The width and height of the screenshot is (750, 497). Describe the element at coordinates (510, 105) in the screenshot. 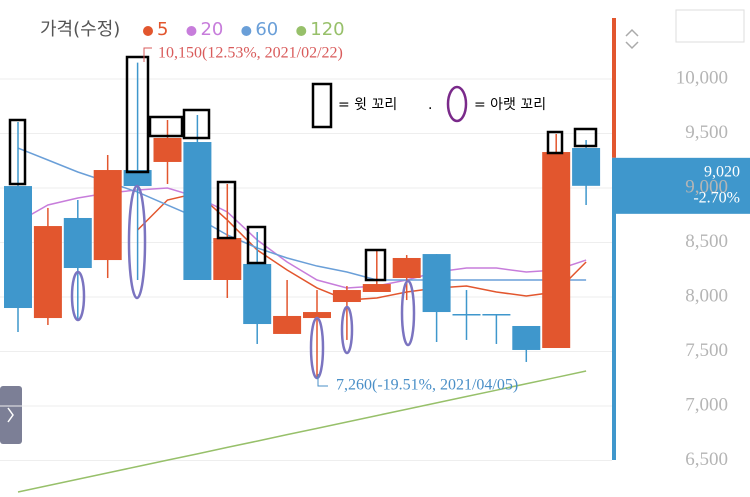

I see `lower-wick-note: = 아랫 꼬리` at that location.